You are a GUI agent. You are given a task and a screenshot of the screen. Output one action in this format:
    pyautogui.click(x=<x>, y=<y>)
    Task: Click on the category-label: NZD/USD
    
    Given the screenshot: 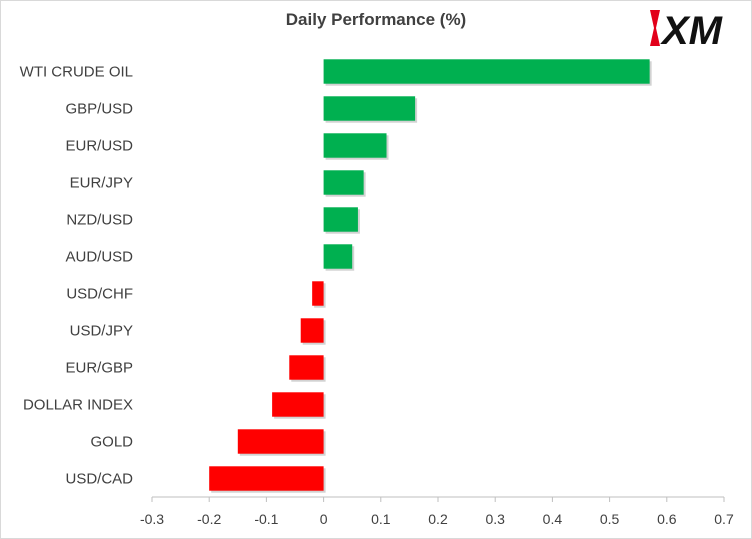 What is the action you would take?
    pyautogui.click(x=99, y=220)
    